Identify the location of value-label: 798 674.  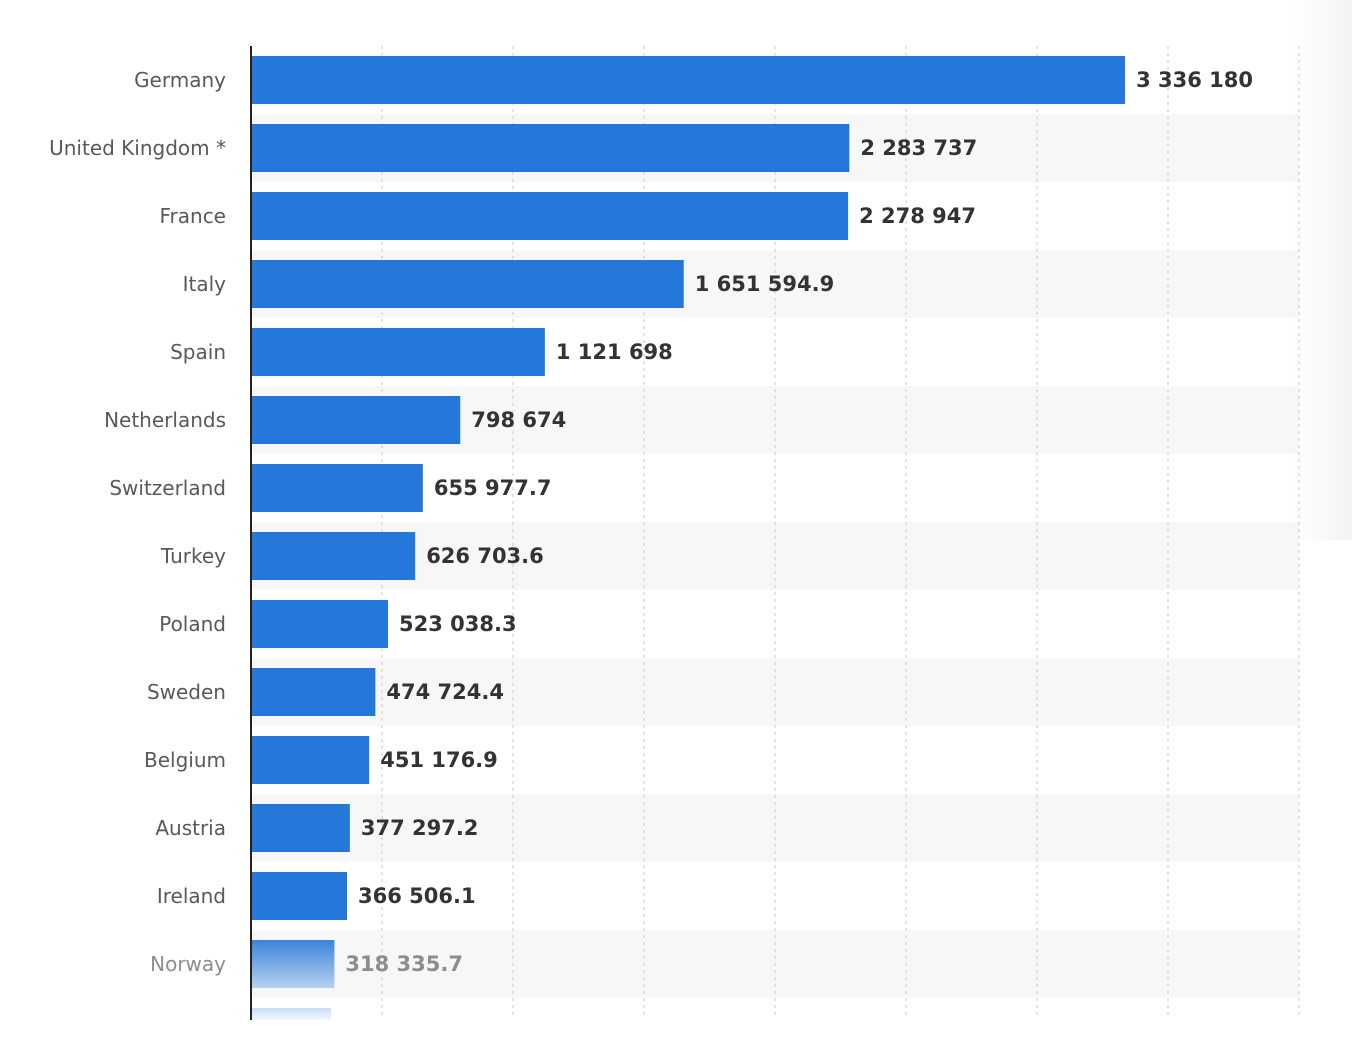
(518, 420).